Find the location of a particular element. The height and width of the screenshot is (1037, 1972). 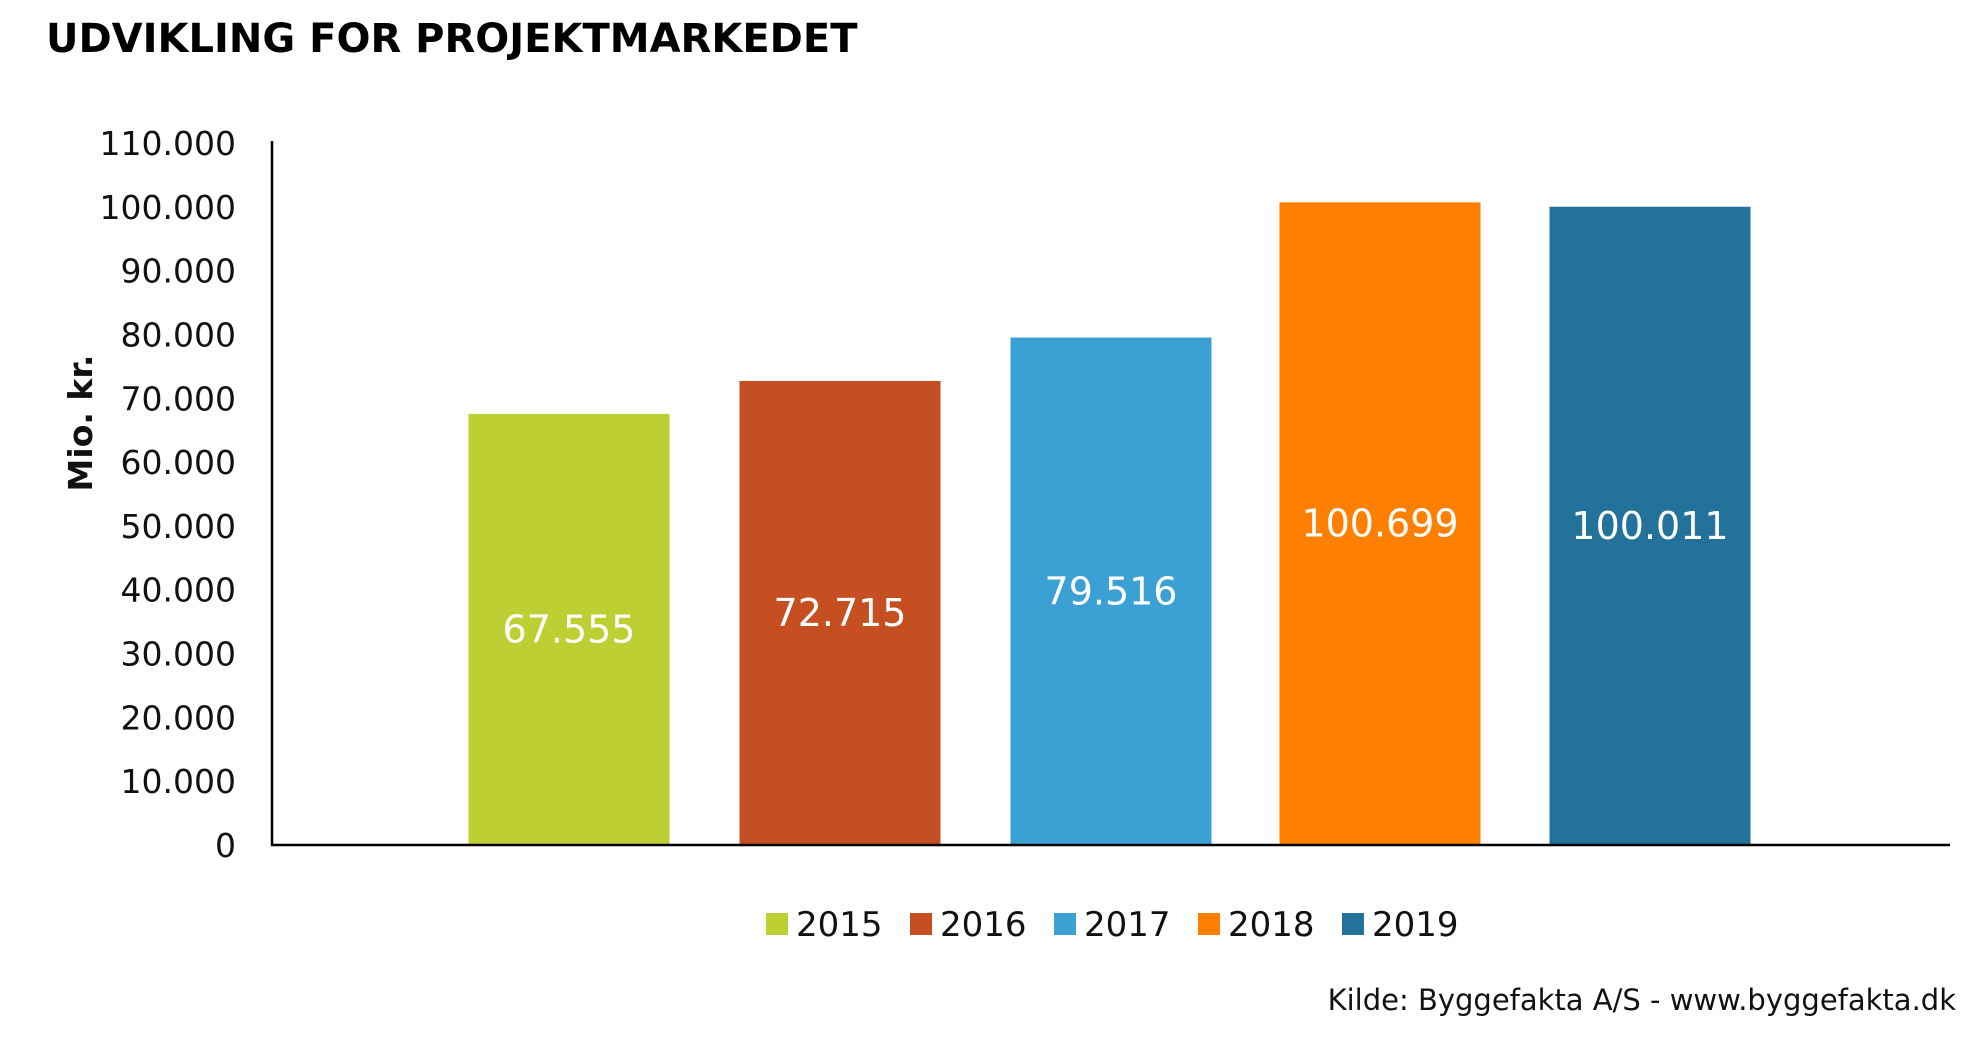

y-tick-label: 100.000 is located at coordinates (168, 207).